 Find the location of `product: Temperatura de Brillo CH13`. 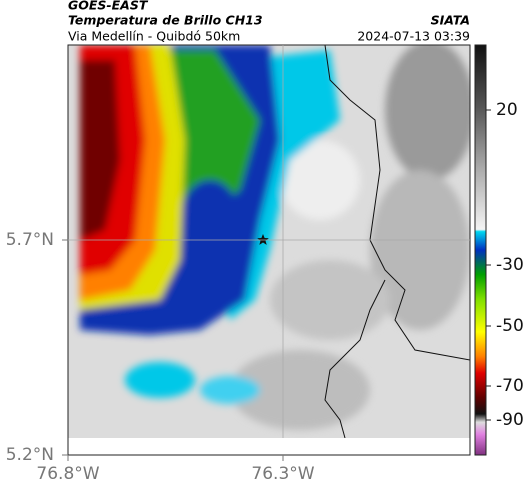

product: Temperatura de Brillo CH13 is located at coordinates (165, 20).